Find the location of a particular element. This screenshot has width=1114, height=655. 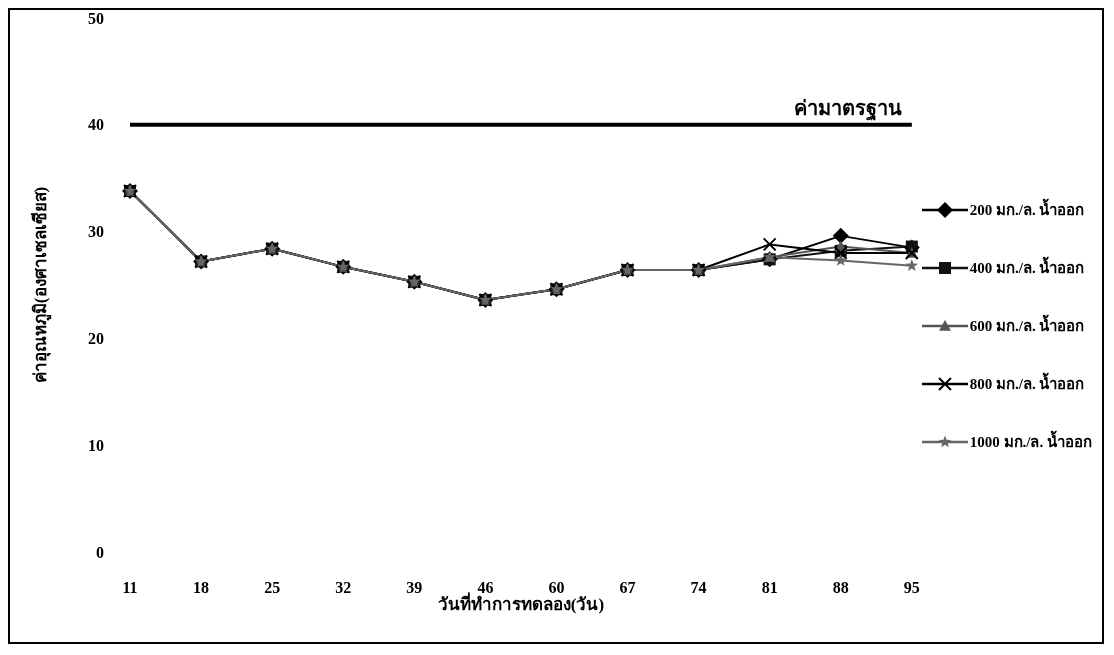

y-tick-label: 20 is located at coordinates (96, 339).